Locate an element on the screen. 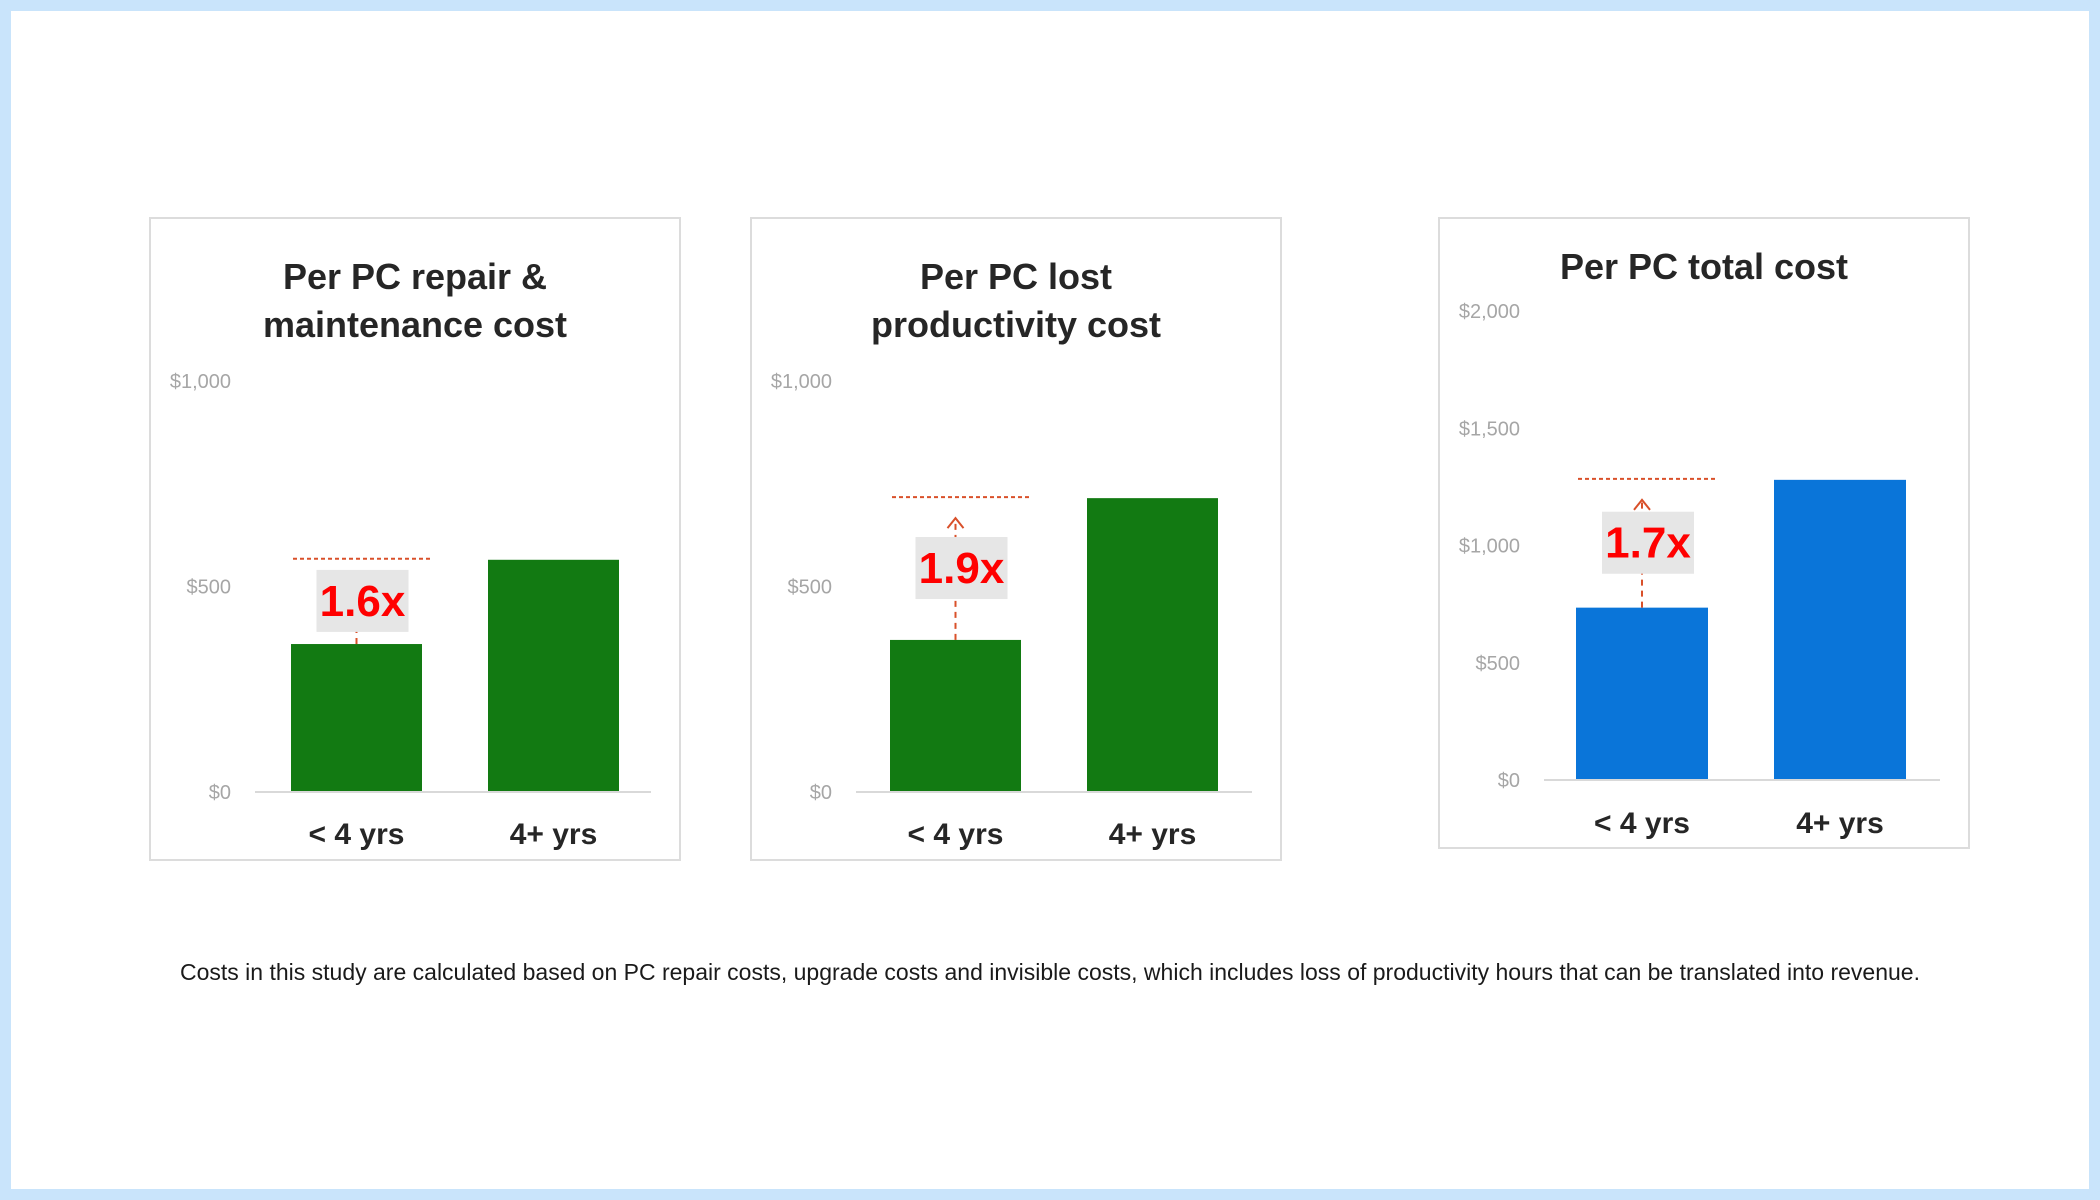  chart-plot: $0 $500 $1,000 < 4 yrs 4+ yrs 1.9x is located at coordinates (1011, 611).